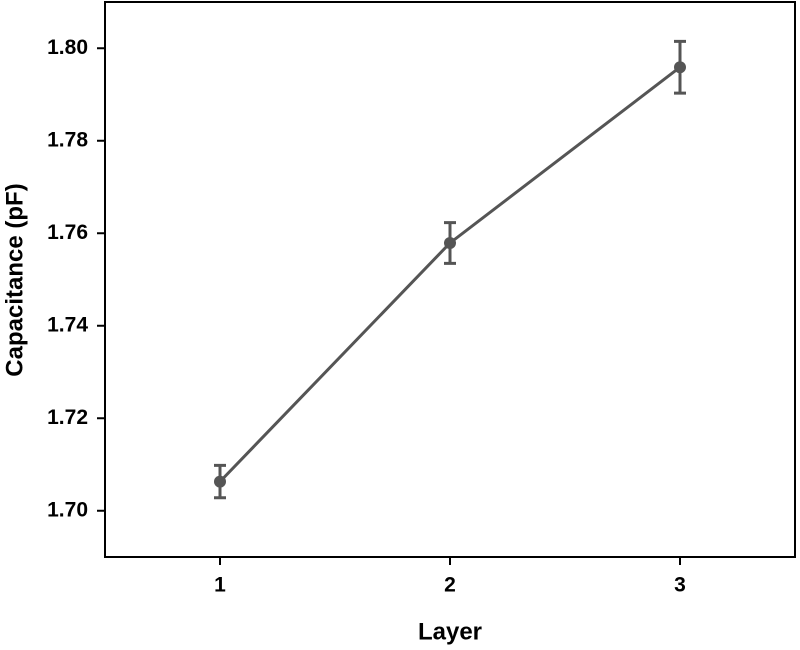 The width and height of the screenshot is (800, 650). I want to click on y-tick-label: 1.72, so click(67, 417).